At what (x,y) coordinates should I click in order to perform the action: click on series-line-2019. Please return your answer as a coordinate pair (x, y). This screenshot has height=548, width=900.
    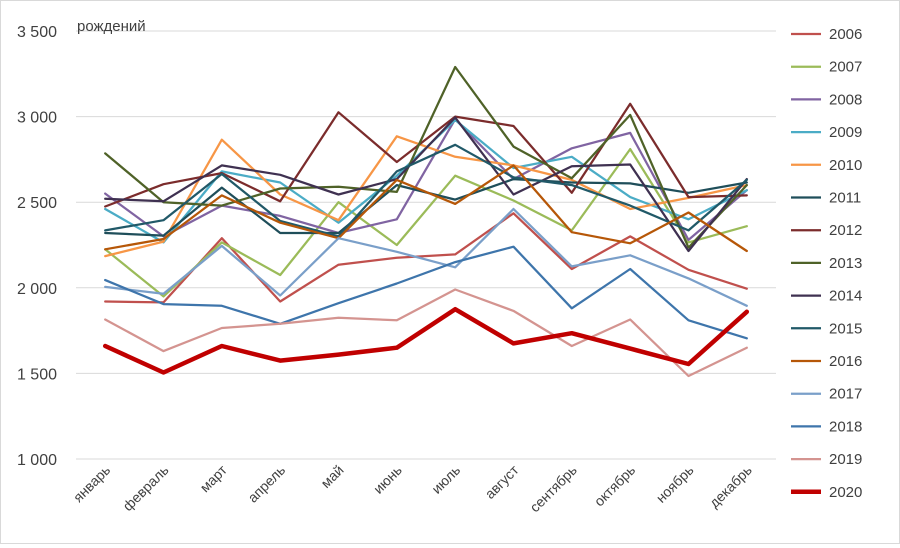
    Looking at the image, I should click on (426, 333).